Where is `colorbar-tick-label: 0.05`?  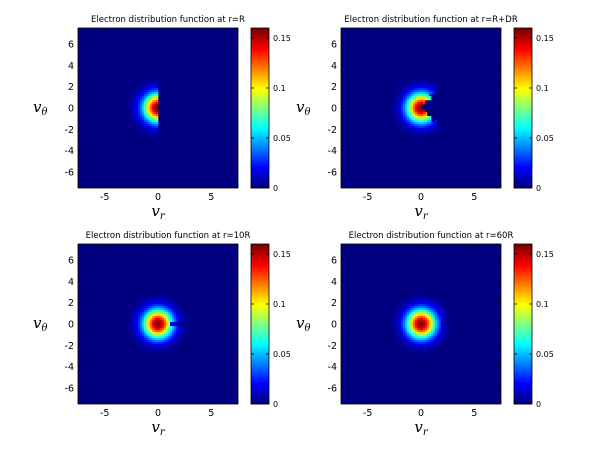
colorbar-tick-label: 0.05 is located at coordinates (545, 138).